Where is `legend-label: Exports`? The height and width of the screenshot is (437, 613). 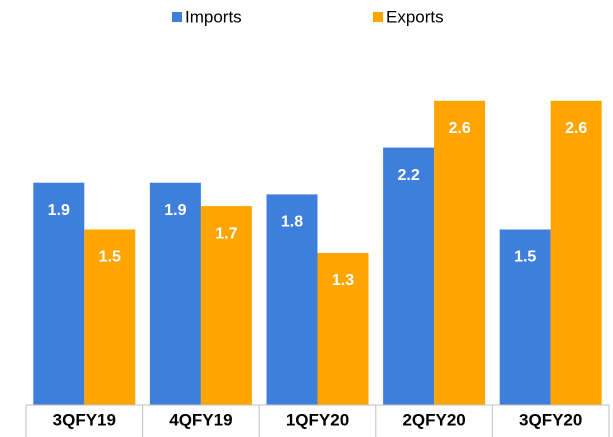
legend-label: Exports is located at coordinates (415, 16).